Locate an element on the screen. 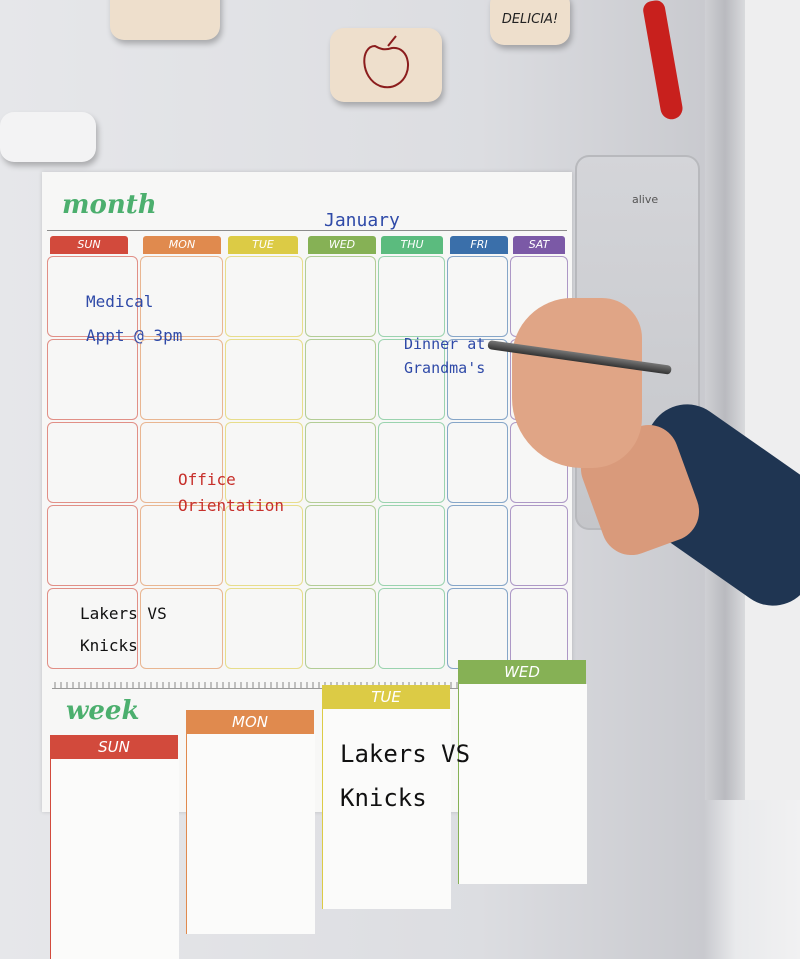 The height and width of the screenshot is (959, 800). note-lakers-knicks: Lakers VS Knicks is located at coordinates (123, 630).